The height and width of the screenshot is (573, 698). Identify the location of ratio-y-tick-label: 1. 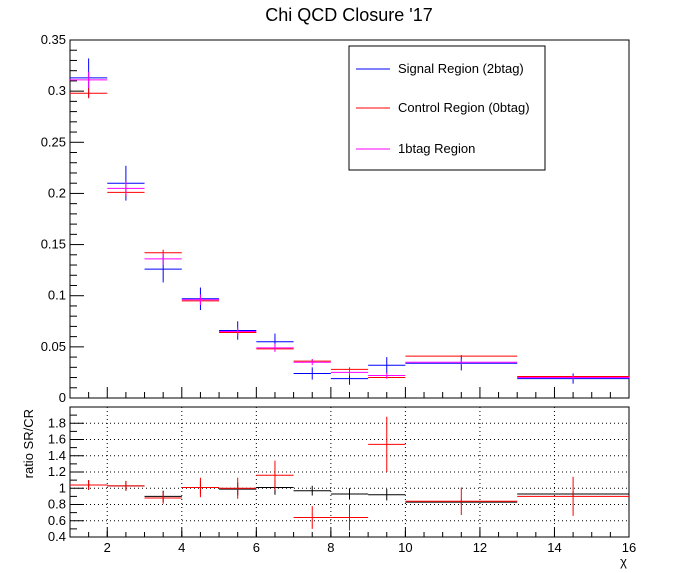
(62, 487).